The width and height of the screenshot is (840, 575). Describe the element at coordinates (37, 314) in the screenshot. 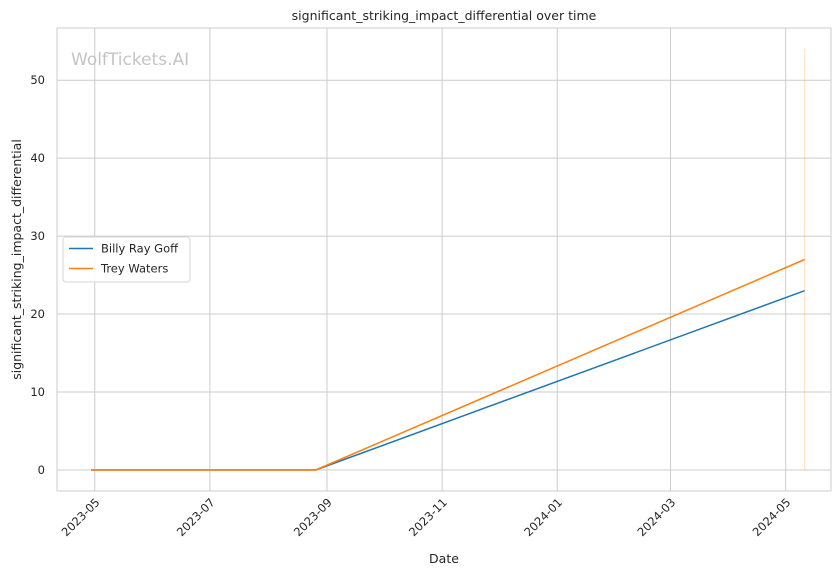

I see `y-tick-label: 20` at that location.